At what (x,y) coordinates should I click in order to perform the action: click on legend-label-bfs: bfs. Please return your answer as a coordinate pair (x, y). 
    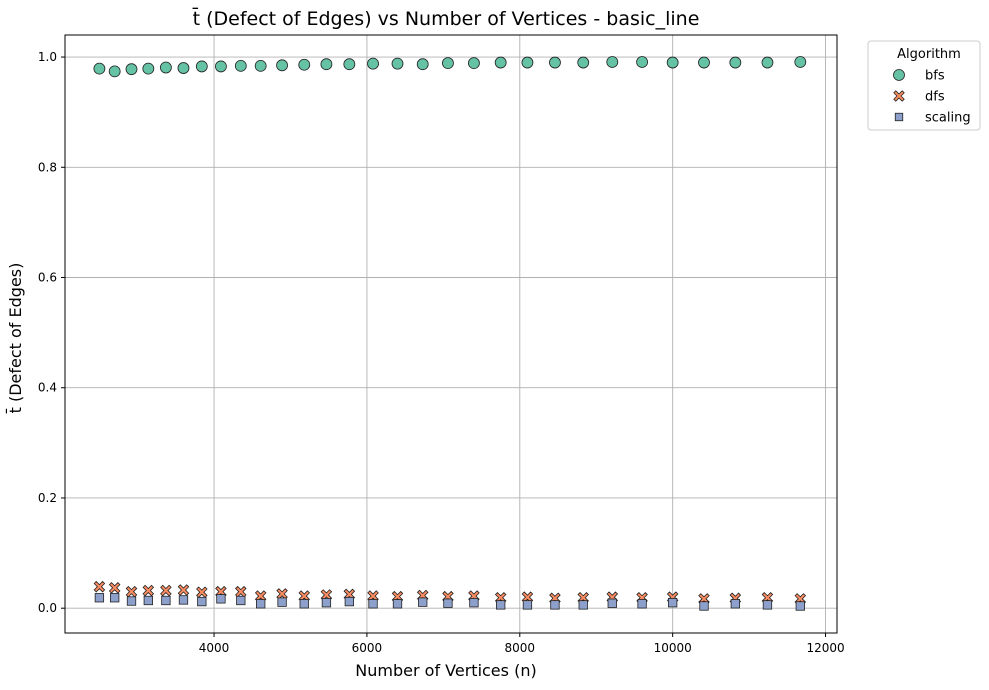
    Looking at the image, I should click on (935, 76).